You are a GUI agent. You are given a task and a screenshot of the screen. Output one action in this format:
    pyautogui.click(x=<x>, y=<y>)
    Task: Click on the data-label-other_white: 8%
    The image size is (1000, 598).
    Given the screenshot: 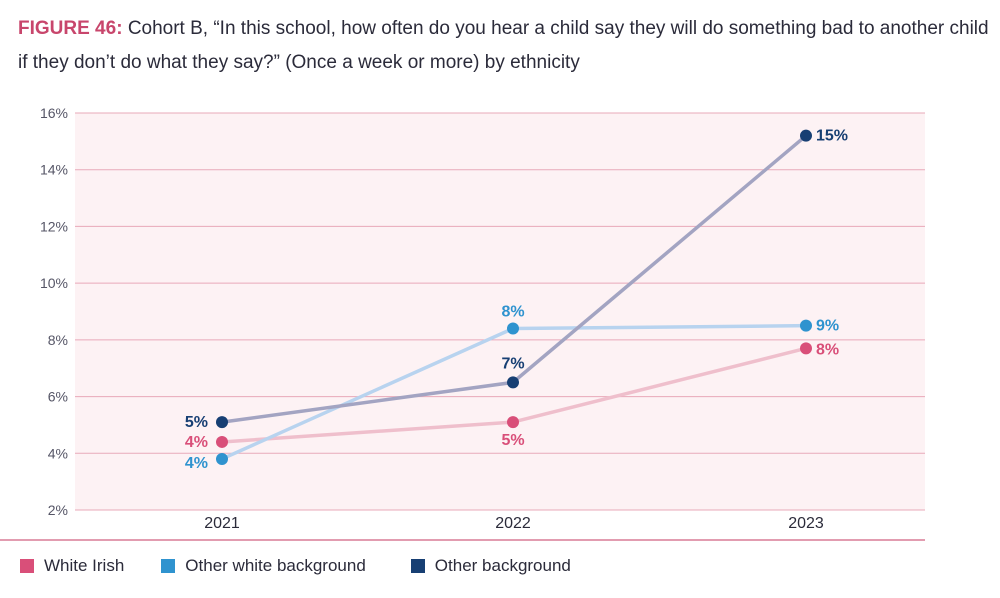 What is the action you would take?
    pyautogui.click(x=512, y=312)
    